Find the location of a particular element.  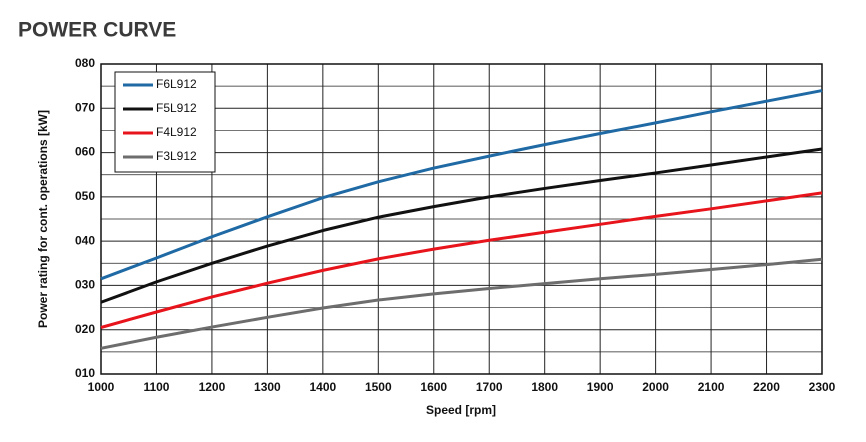

x-tick-label: 1000 is located at coordinates (101, 387).